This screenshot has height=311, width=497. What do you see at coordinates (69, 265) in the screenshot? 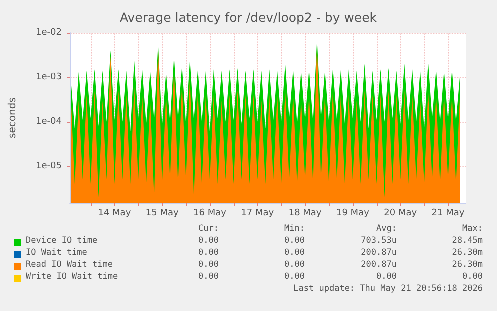
I see `legend-label: Read IO Wait time` at bounding box center [69, 265].